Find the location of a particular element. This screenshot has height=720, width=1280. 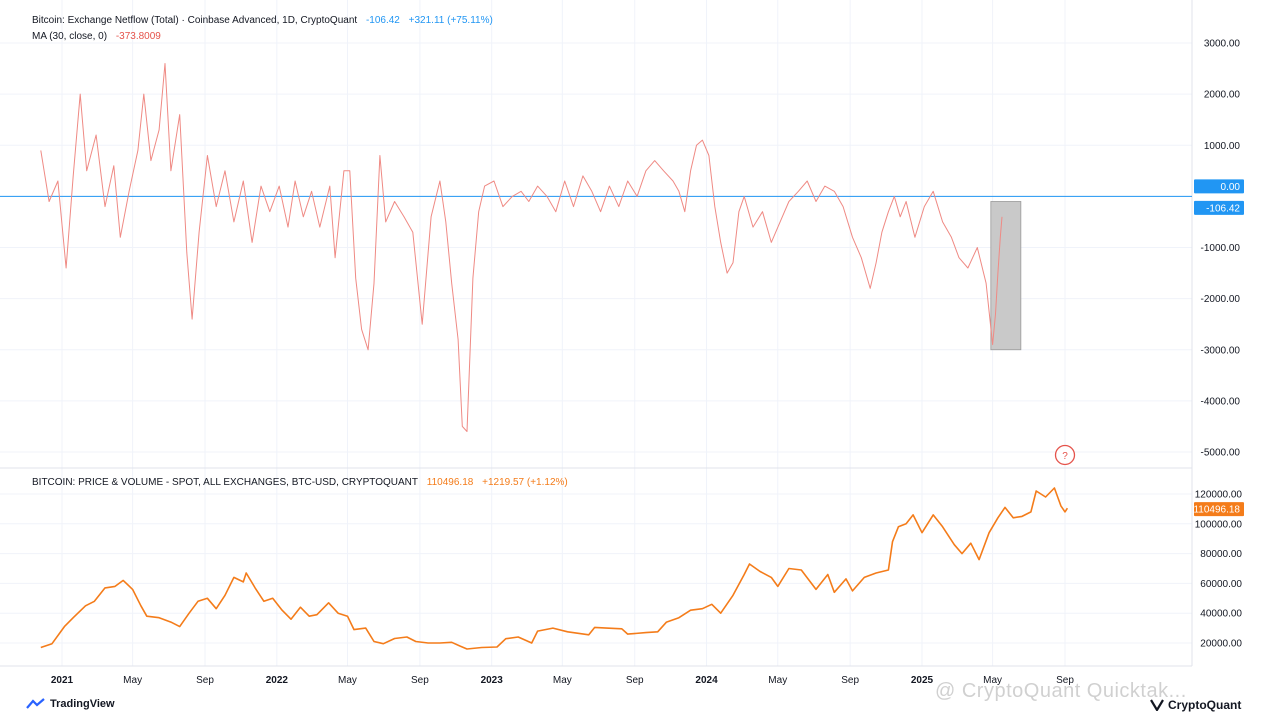

ma-legend-value: -373.8009 is located at coordinates (138, 36).